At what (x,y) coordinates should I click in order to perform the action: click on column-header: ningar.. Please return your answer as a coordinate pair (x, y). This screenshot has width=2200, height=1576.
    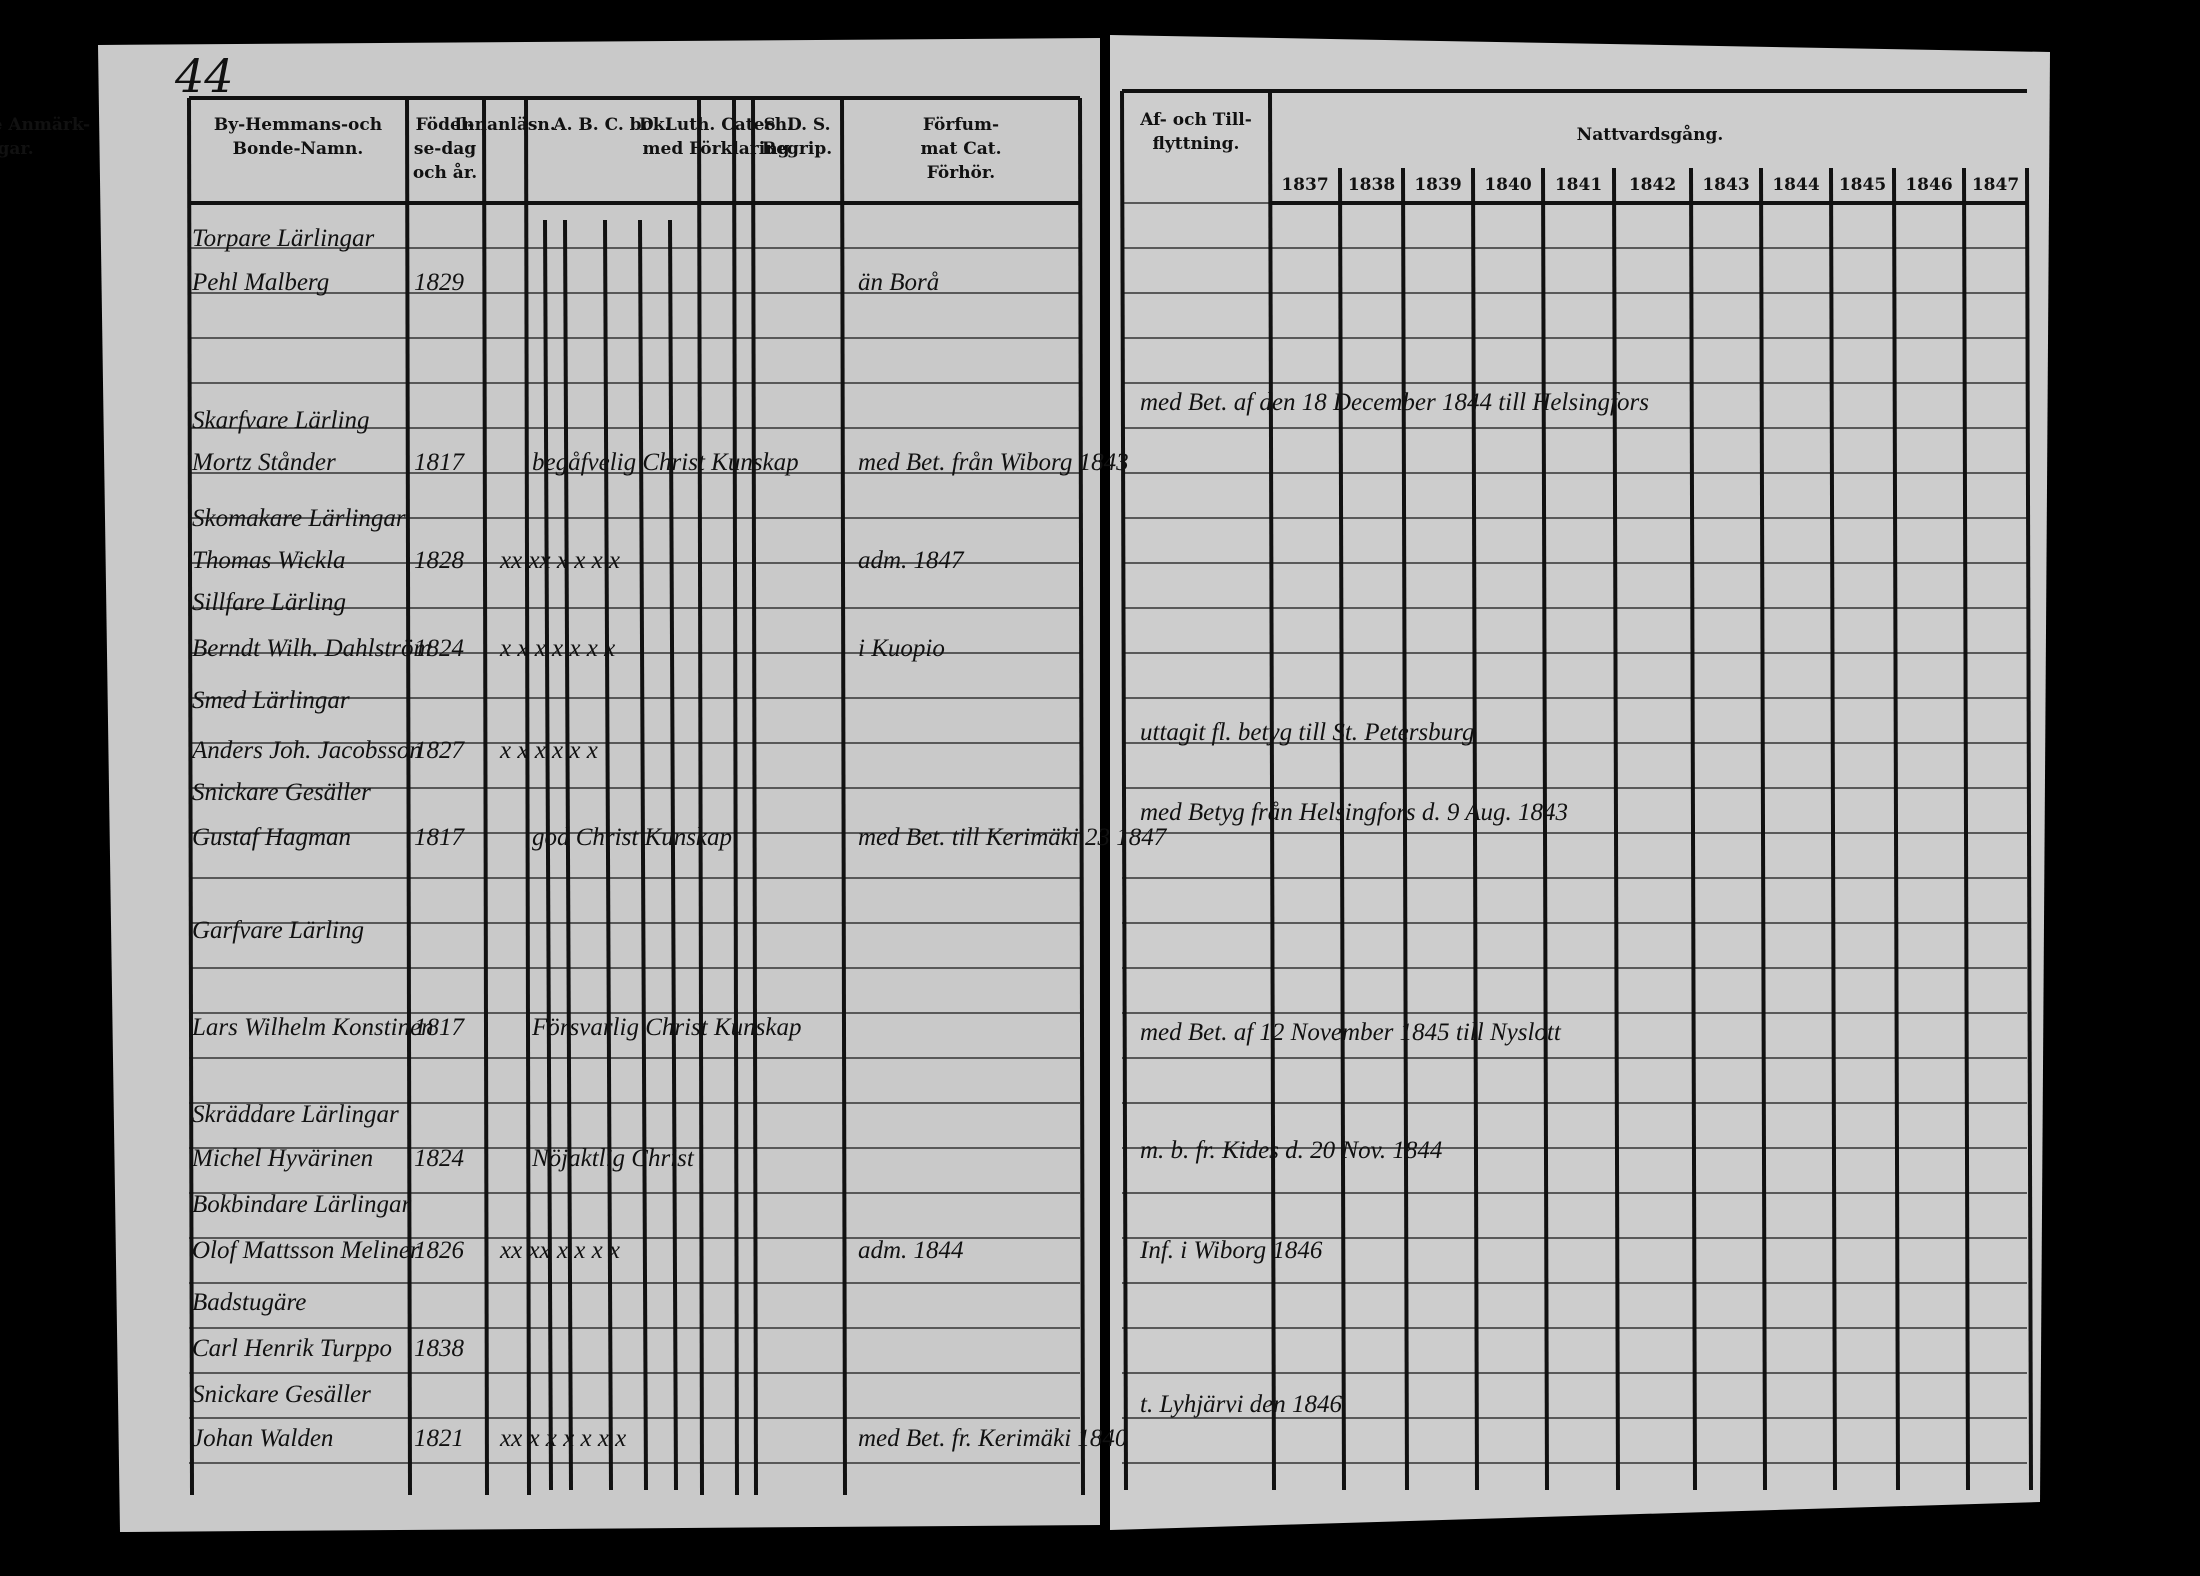
    Looking at the image, I should click on (17, 149).